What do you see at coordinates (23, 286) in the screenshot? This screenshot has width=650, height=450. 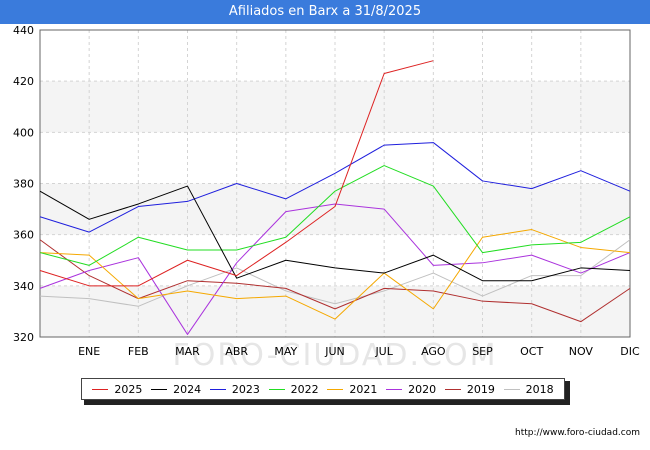 I see `y-tick-label: 340` at bounding box center [23, 286].